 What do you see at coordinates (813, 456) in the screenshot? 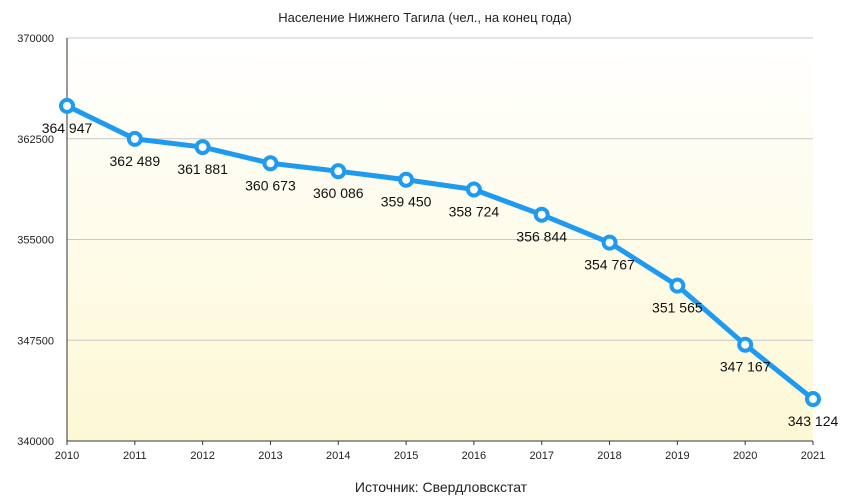
I see `x-tick-label: 2021` at bounding box center [813, 456].